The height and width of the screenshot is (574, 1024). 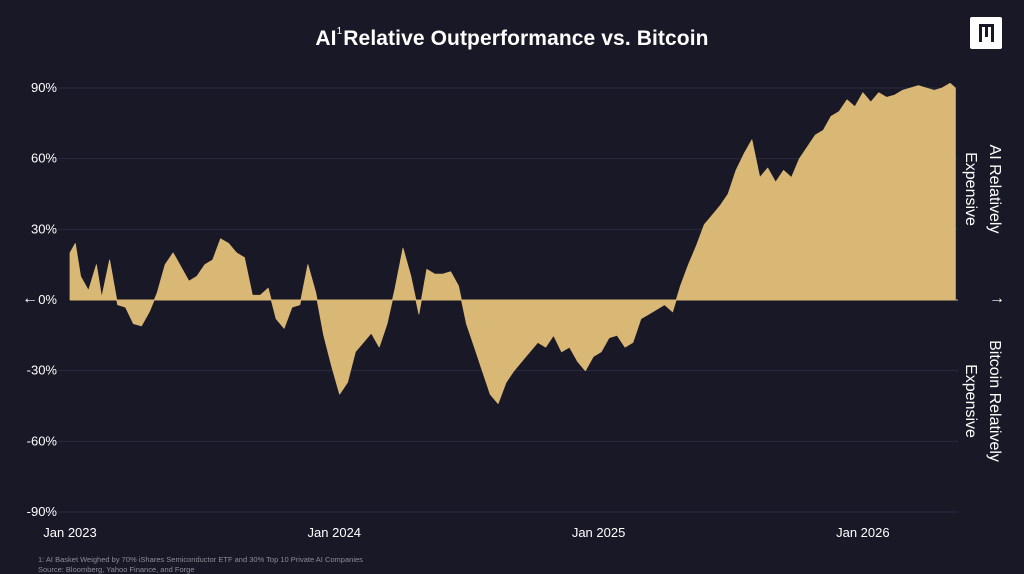 I want to click on x-tick-label: Jan 2023, so click(x=70, y=532).